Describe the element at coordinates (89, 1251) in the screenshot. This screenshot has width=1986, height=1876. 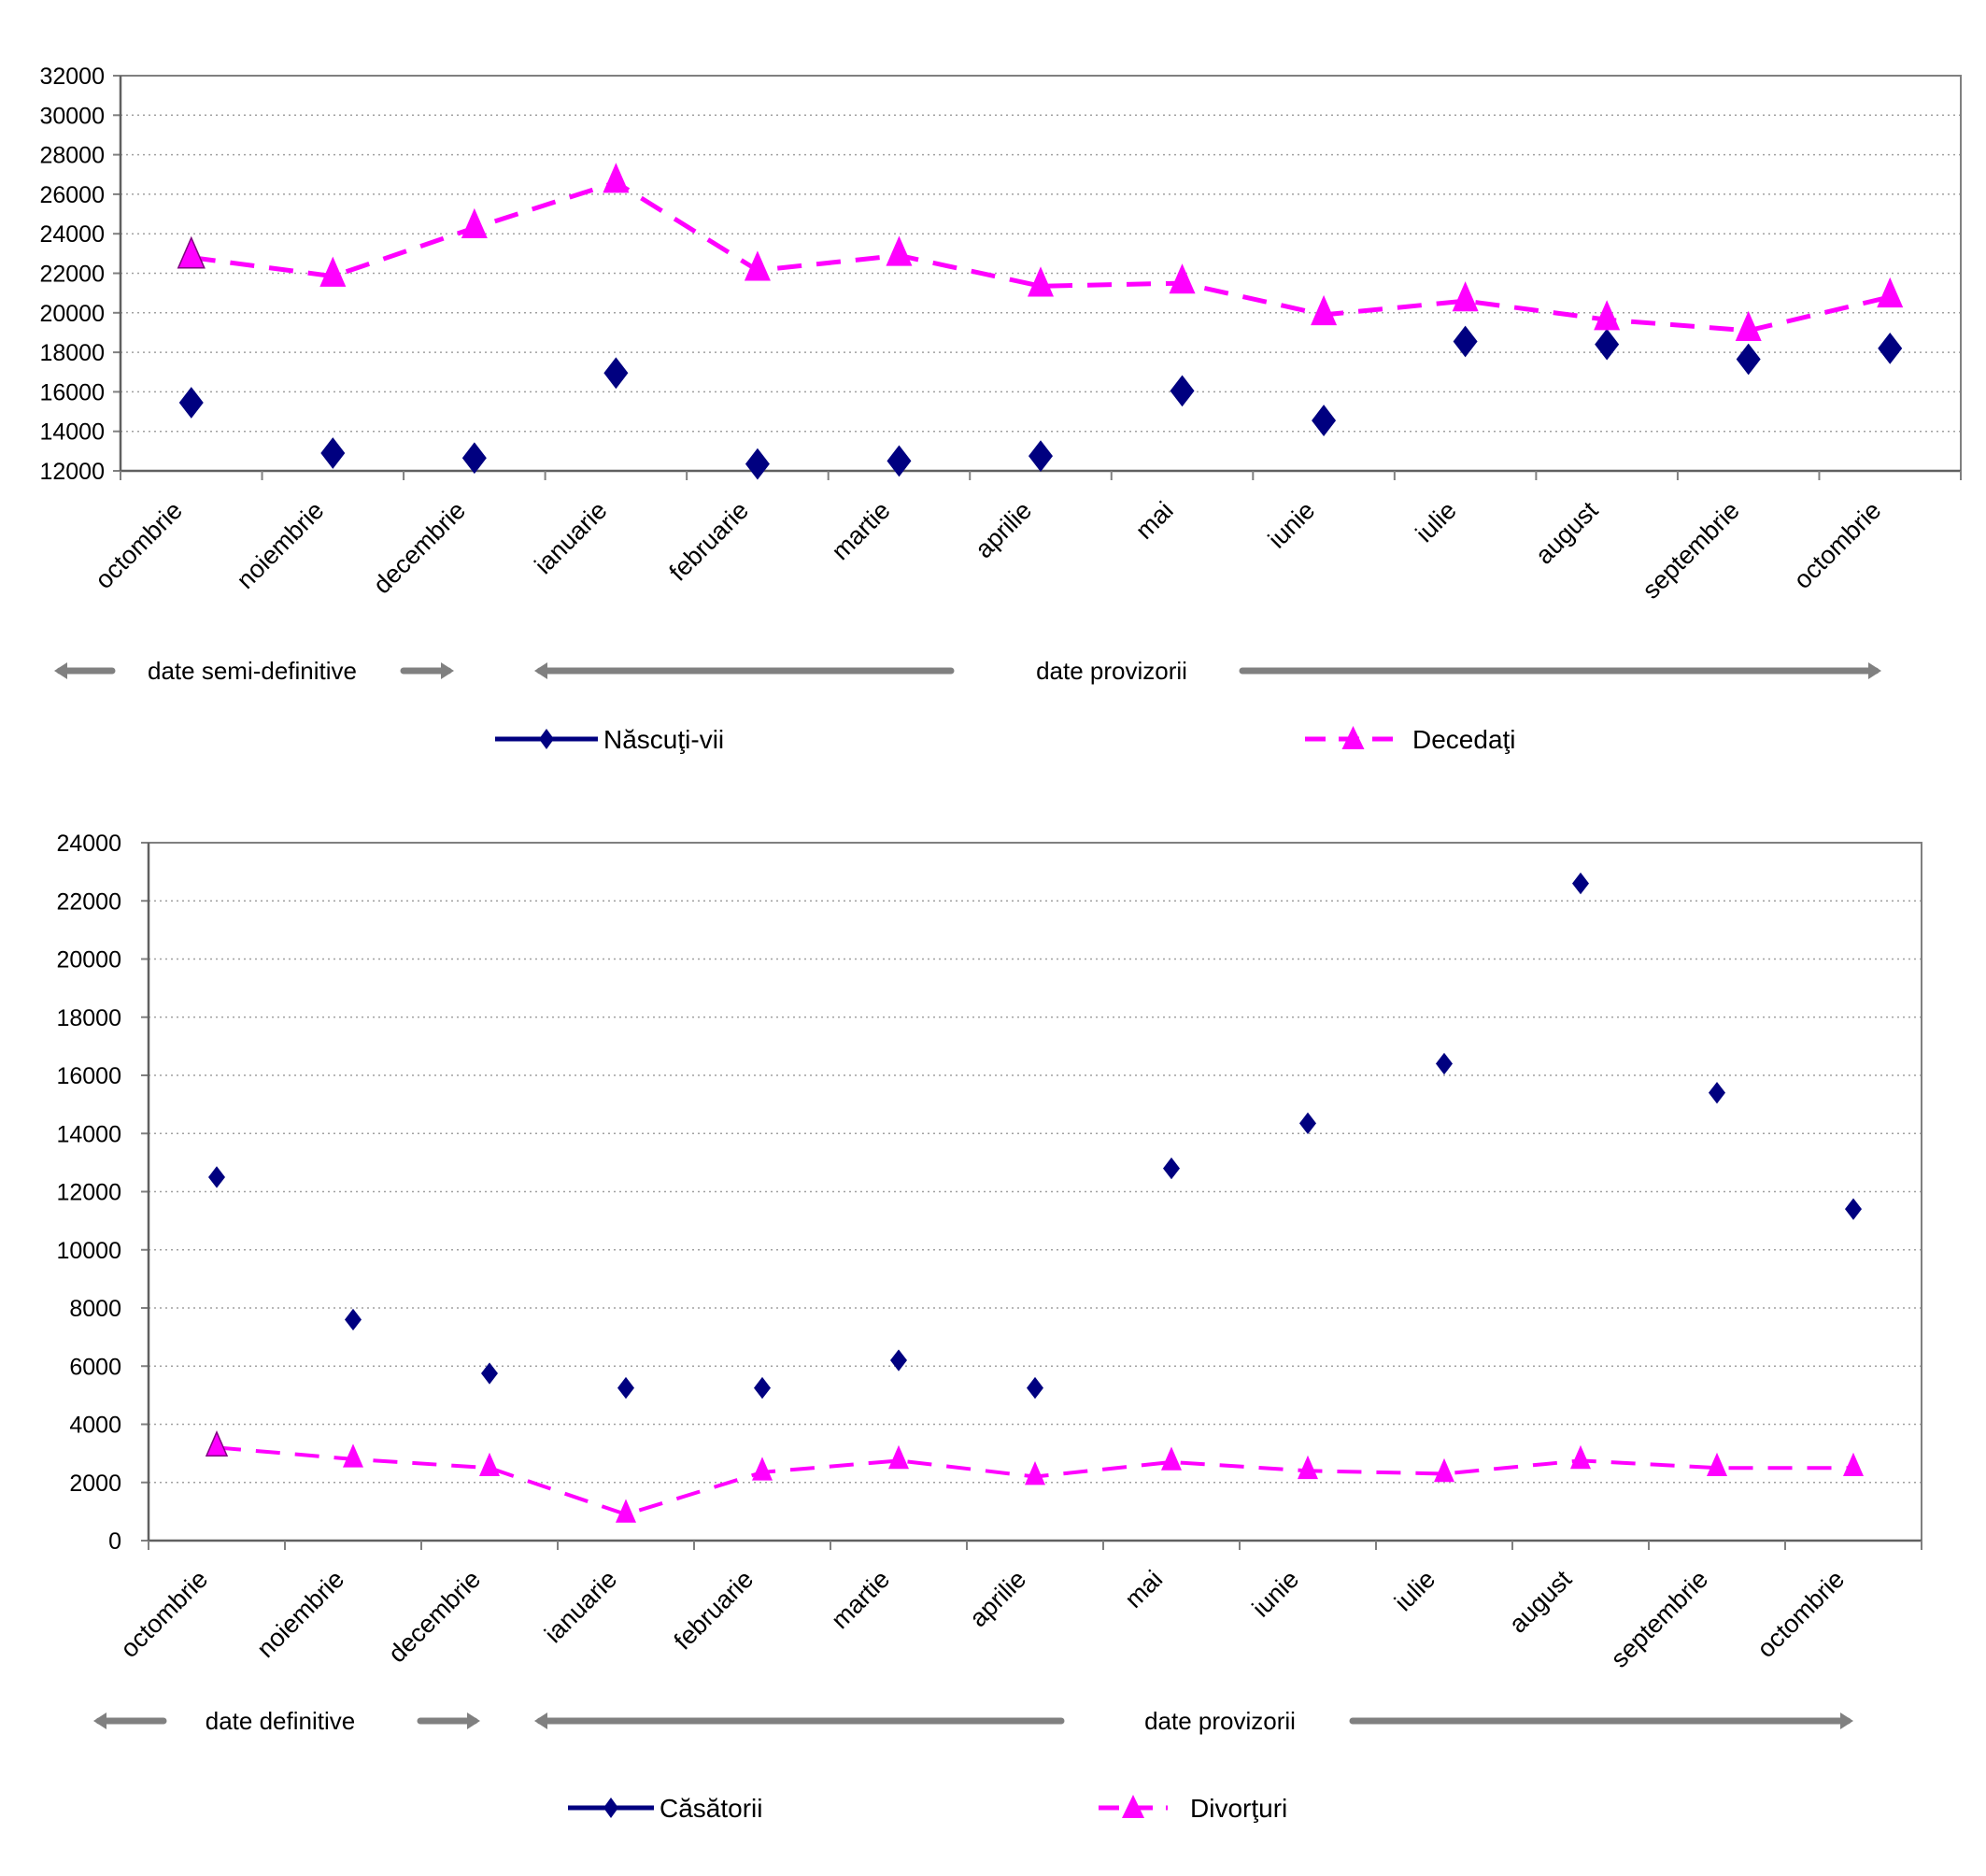
I see `y-tick-label: 10000` at that location.